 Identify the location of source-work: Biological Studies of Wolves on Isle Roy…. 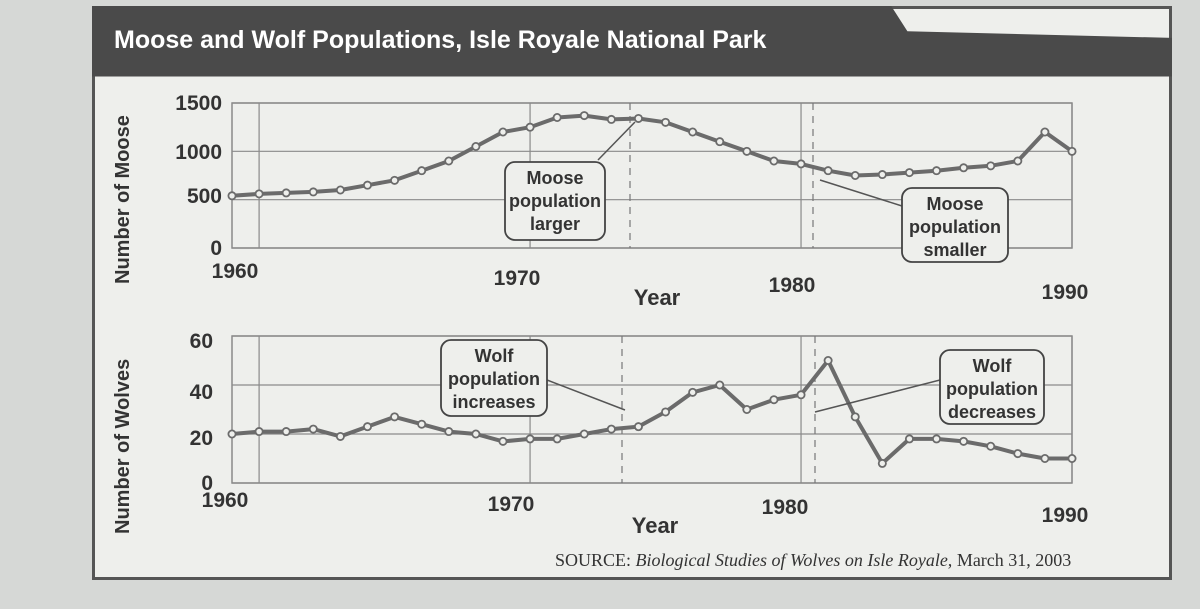
(794, 560).